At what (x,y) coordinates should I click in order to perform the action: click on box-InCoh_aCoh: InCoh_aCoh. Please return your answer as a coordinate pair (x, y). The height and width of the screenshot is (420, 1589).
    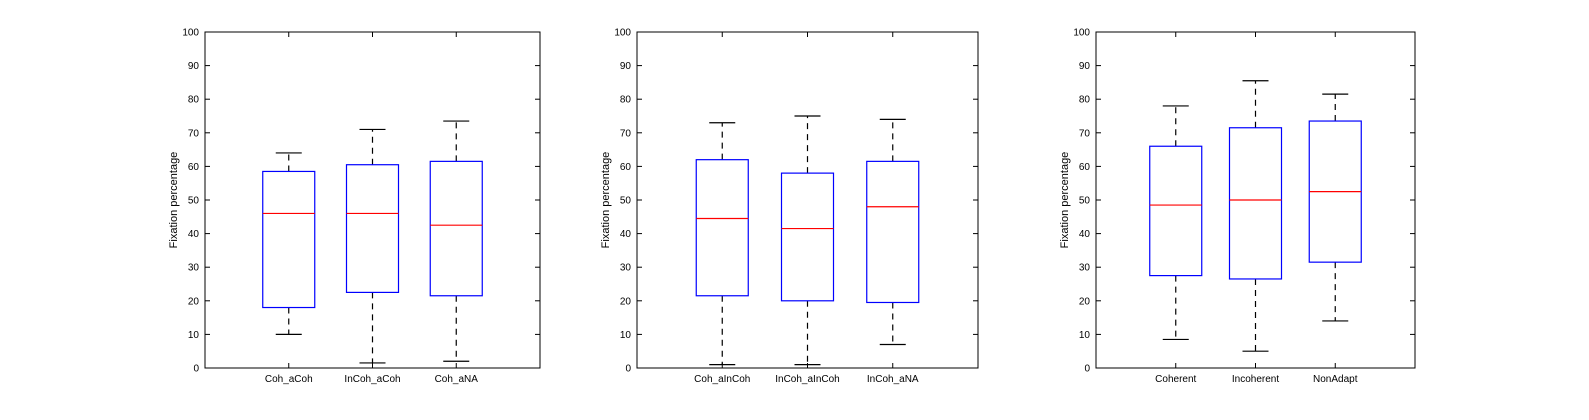
    Looking at the image, I should click on (372, 208).